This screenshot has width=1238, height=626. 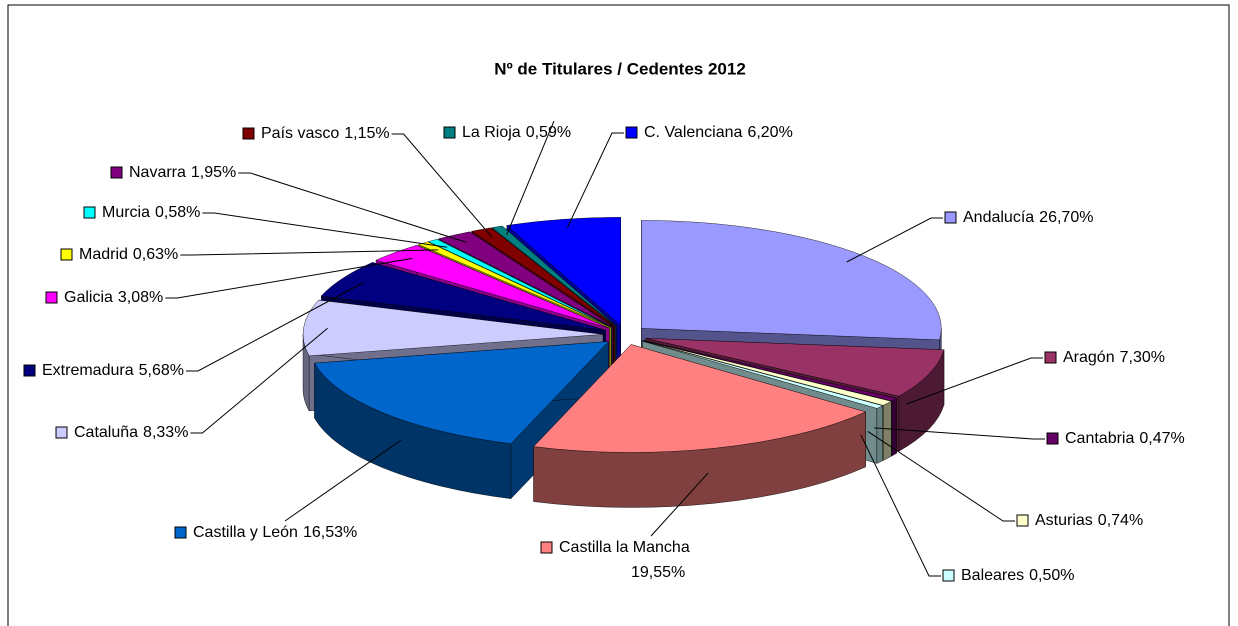 What do you see at coordinates (165, 432) in the screenshot?
I see `slice-value: 8,33%` at bounding box center [165, 432].